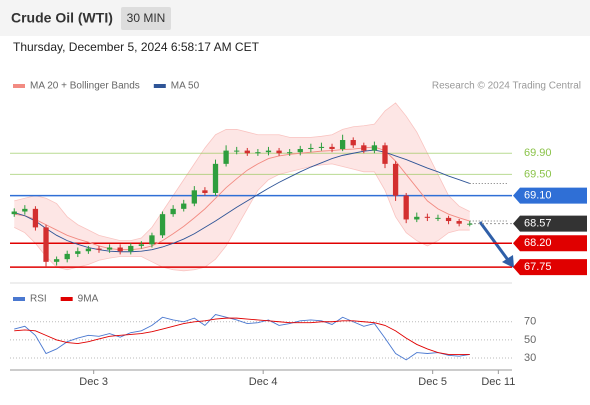 Image resolution: width=590 pixels, height=405 pixels. I want to click on level-label: 68.20, so click(538, 243).